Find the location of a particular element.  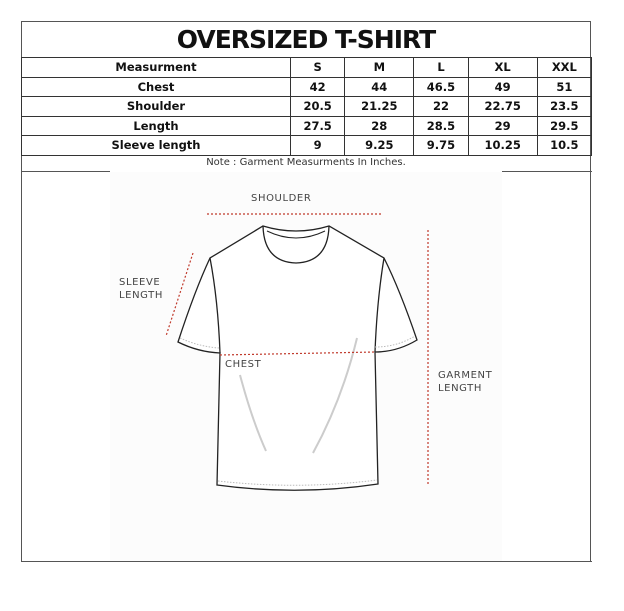

cell: 22.75 is located at coordinates (502, 106).